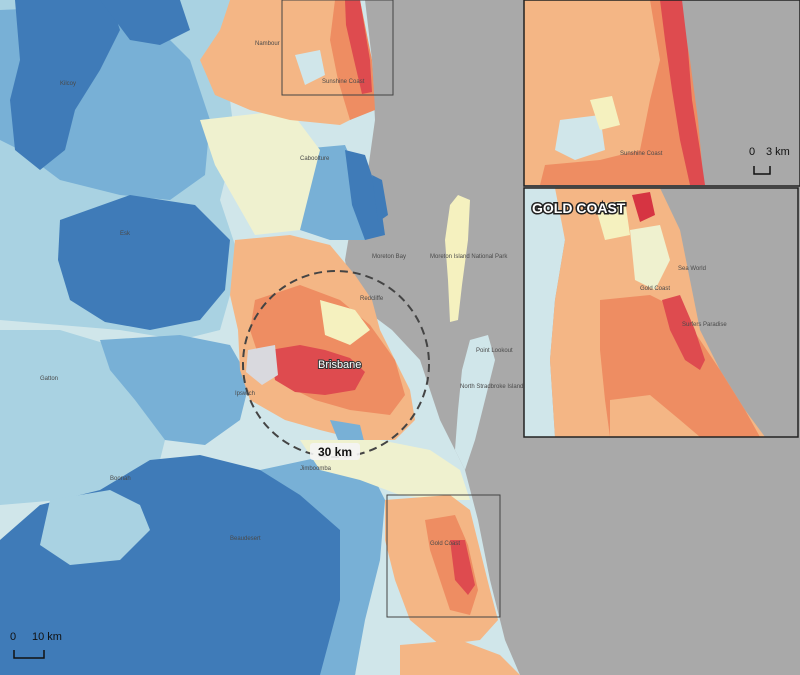  I want to click on zone-mid-blue-s, so click(322, 565).